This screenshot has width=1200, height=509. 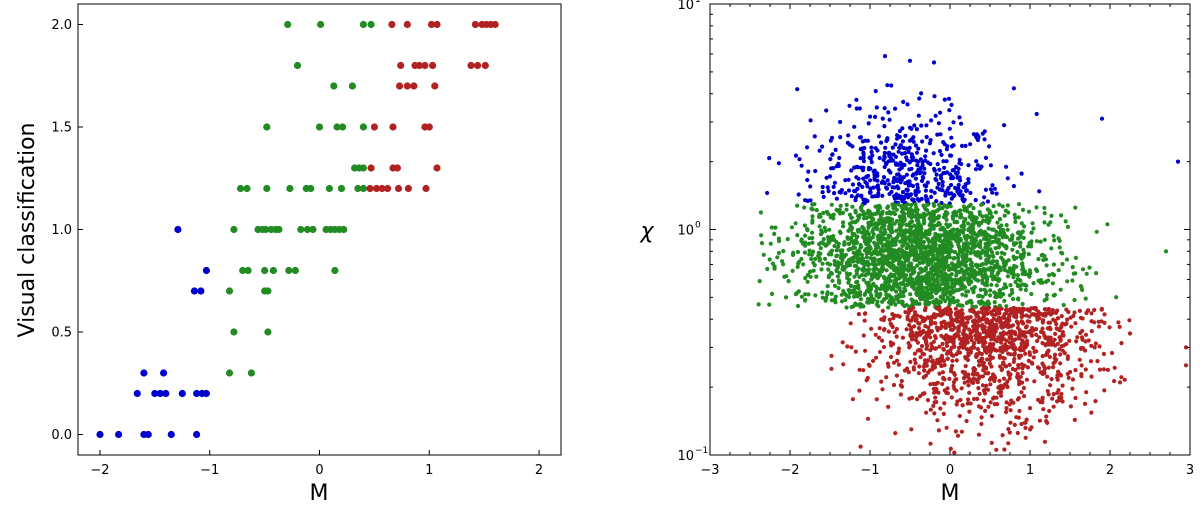 I want to click on c2-ytick-label: 10, so click(x=685, y=456).